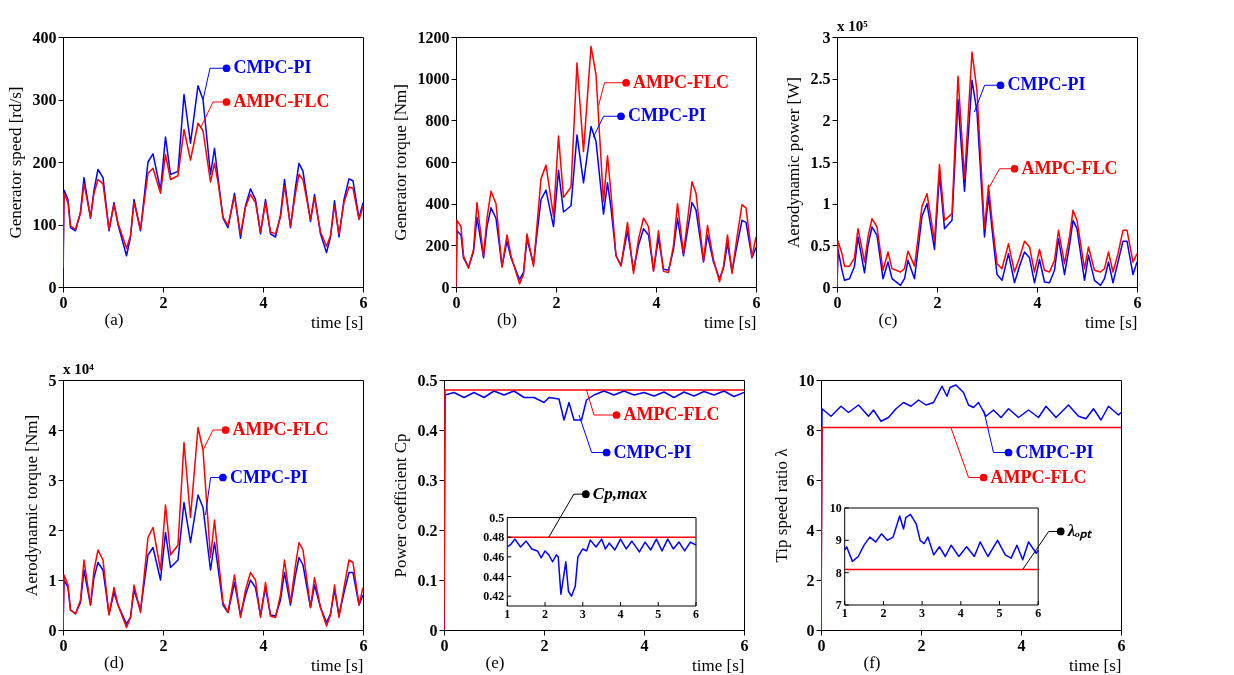 The image size is (1234, 675). What do you see at coordinates (79, 369) in the screenshot?
I see `text: x 10⁴` at bounding box center [79, 369].